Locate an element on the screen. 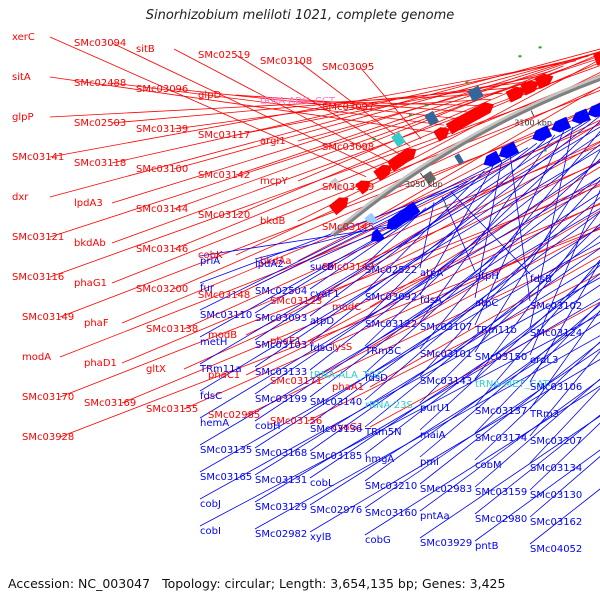 The width and height of the screenshot is (600, 600). backbone-shadow is located at coordinates (465, 156).